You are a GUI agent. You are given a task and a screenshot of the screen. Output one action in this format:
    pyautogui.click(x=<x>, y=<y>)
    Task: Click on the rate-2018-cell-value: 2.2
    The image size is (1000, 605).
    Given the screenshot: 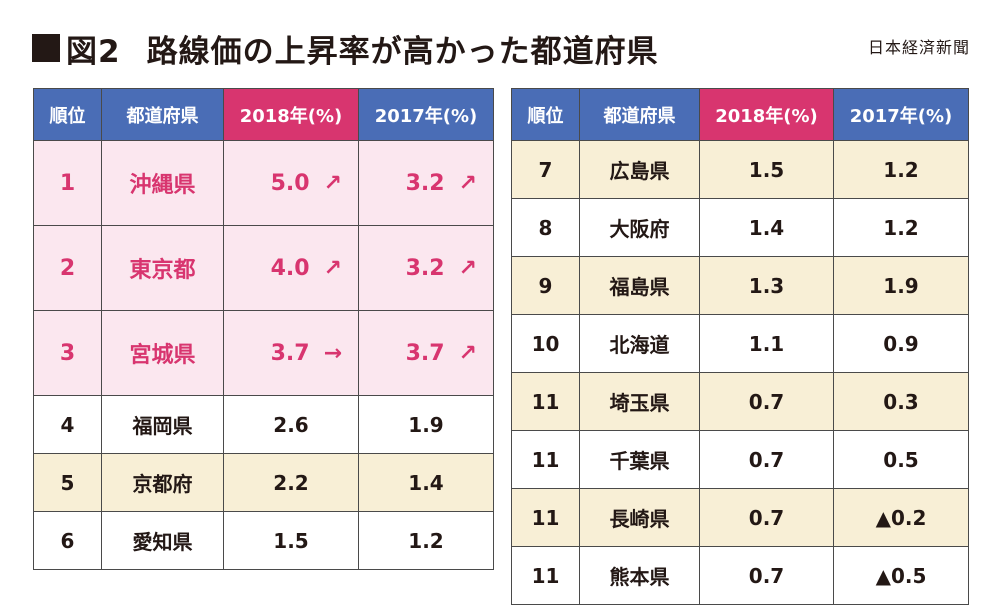 What is the action you would take?
    pyautogui.click(x=291, y=482)
    